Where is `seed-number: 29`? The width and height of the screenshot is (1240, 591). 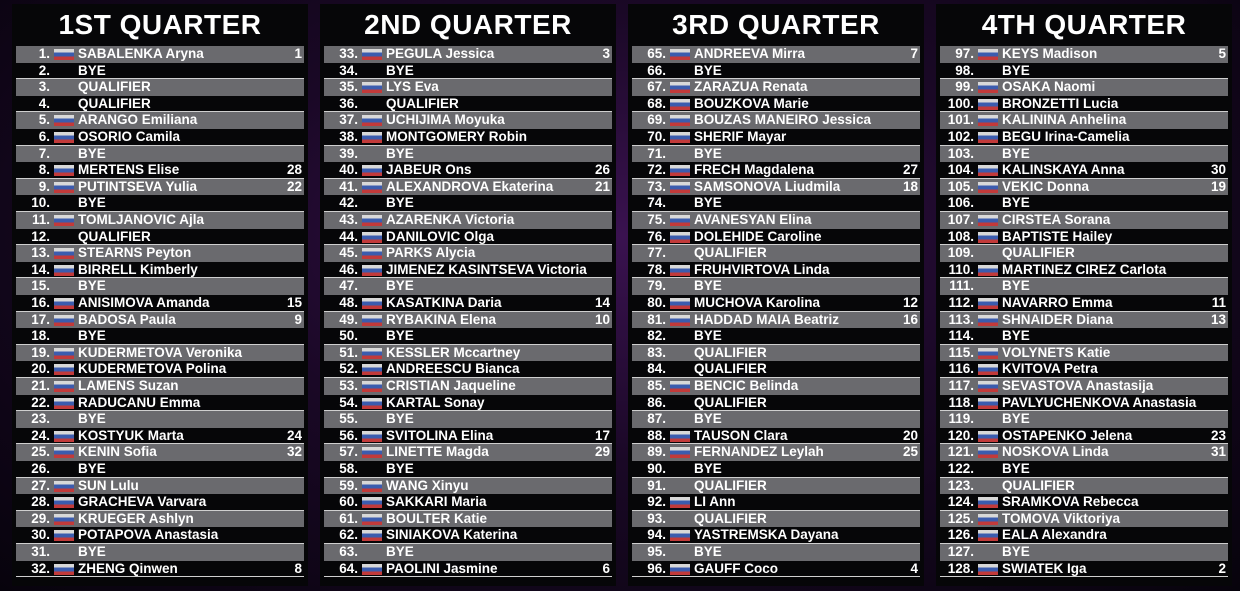
seed-number: 29 is located at coordinates (602, 452).